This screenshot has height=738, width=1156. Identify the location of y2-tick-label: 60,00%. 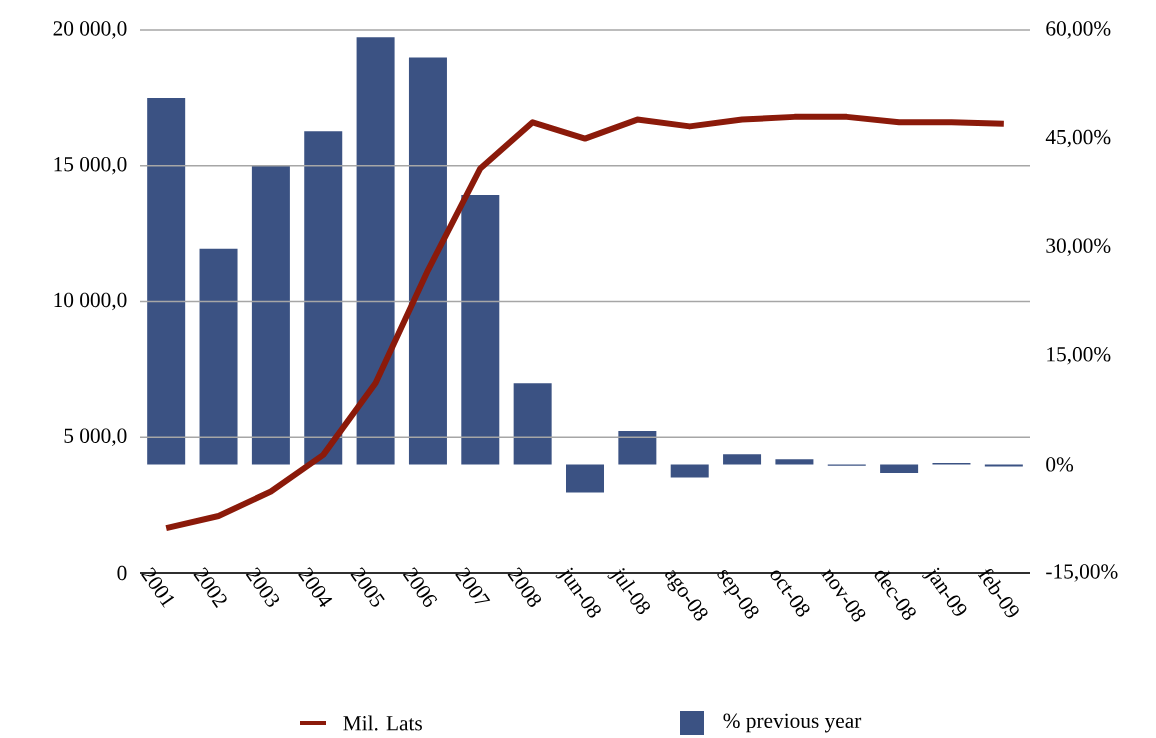
(1078, 30).